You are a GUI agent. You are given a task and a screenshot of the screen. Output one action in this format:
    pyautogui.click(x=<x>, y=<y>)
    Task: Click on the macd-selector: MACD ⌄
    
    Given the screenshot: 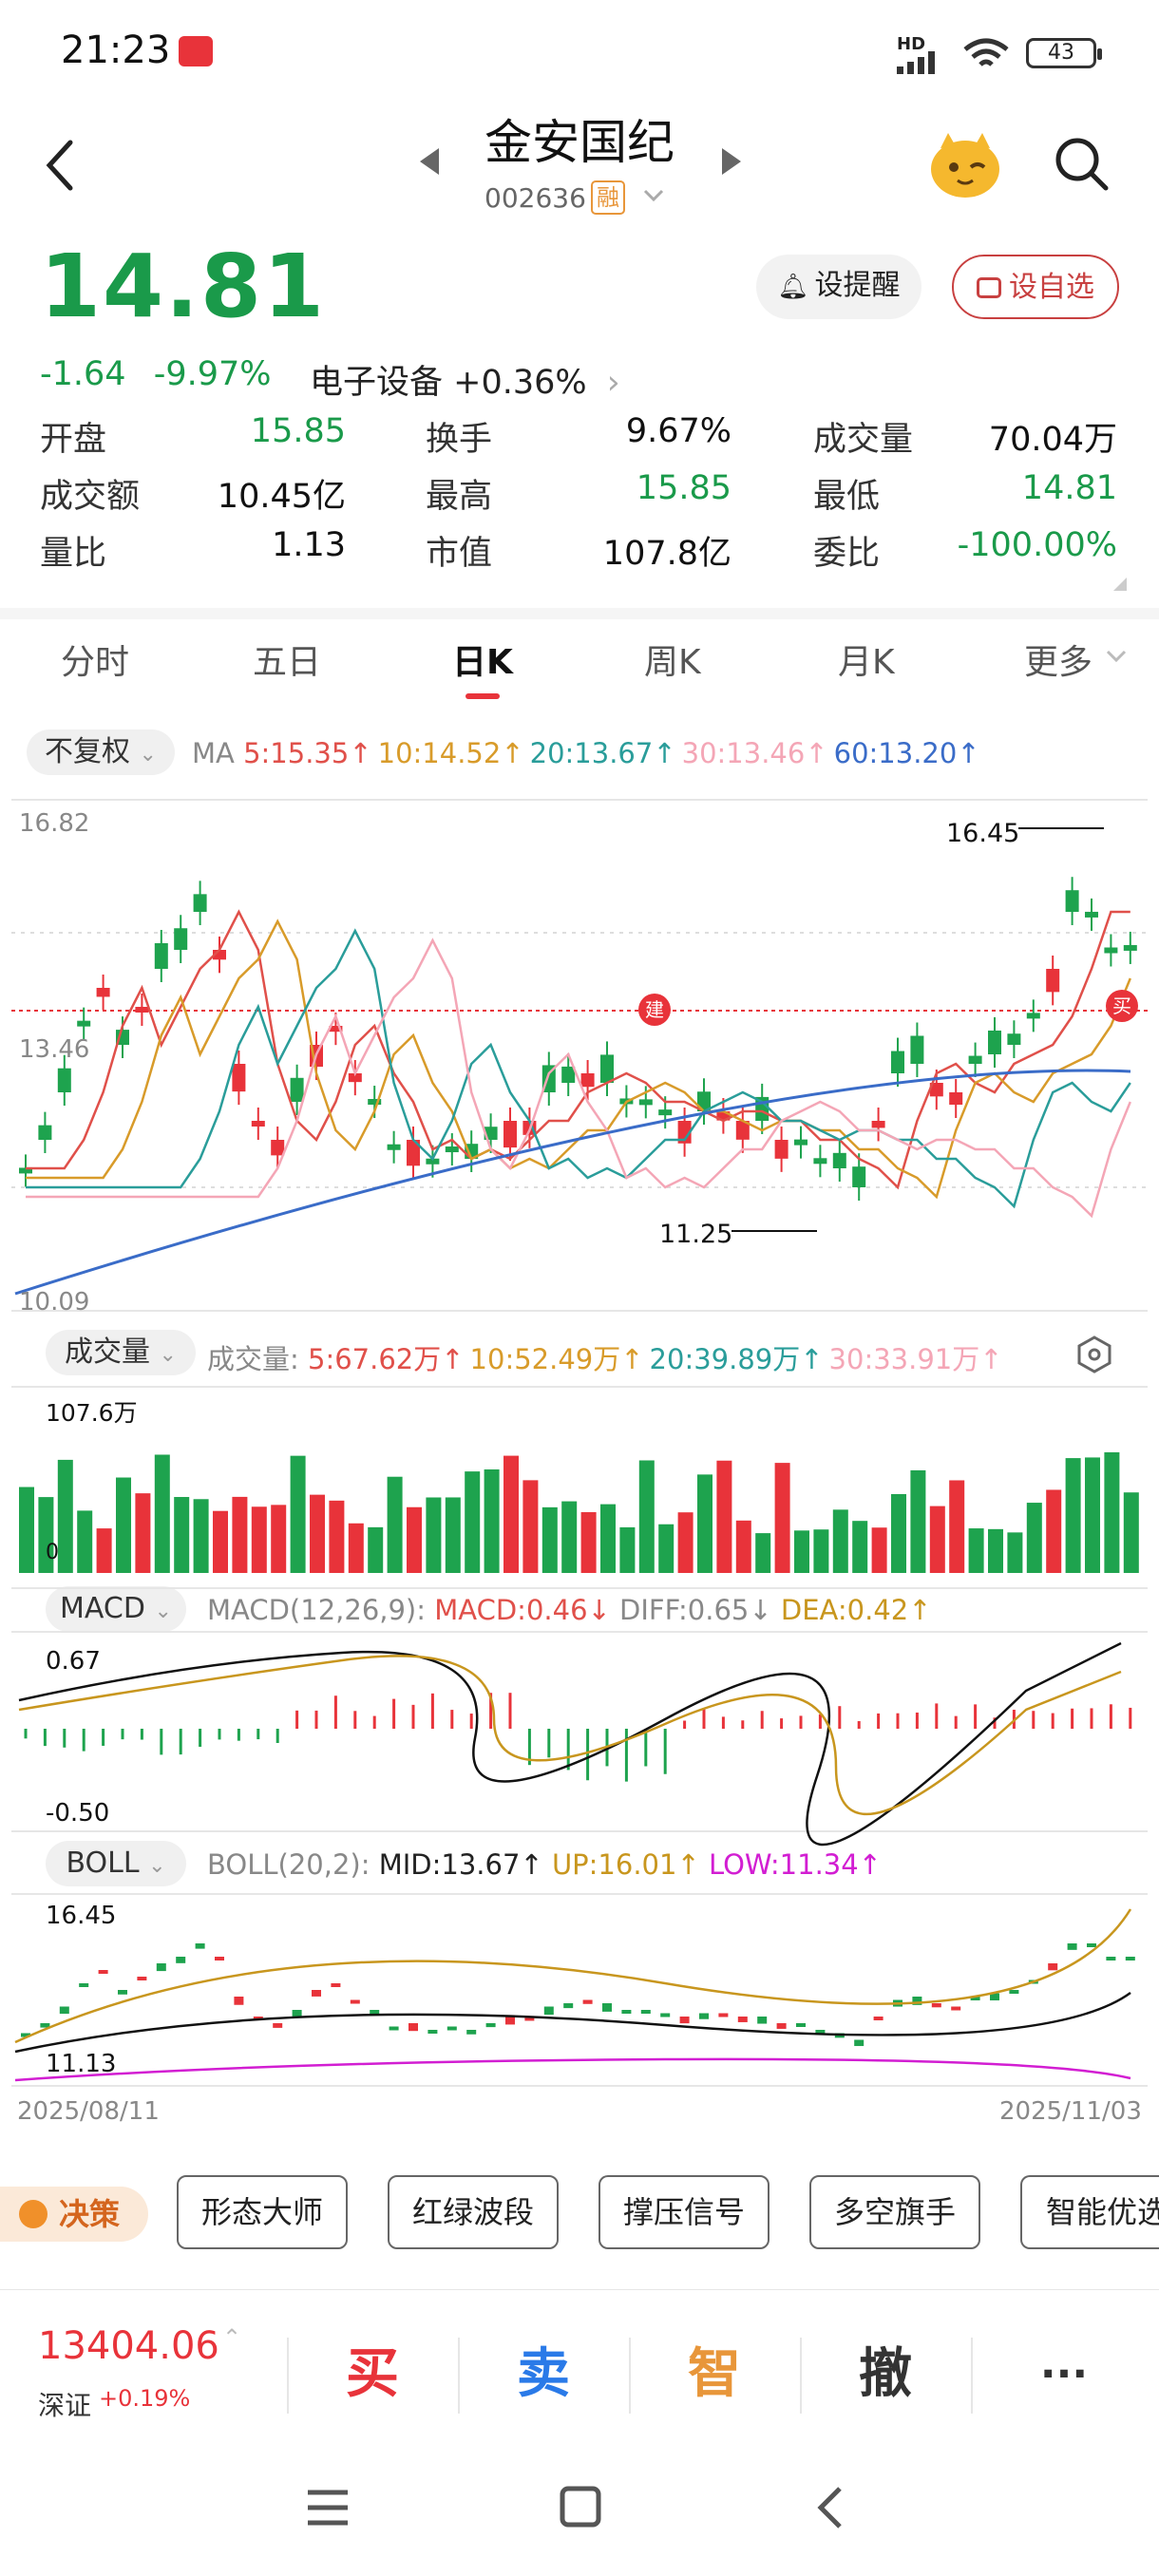 What is the action you would take?
    pyautogui.click(x=116, y=1609)
    